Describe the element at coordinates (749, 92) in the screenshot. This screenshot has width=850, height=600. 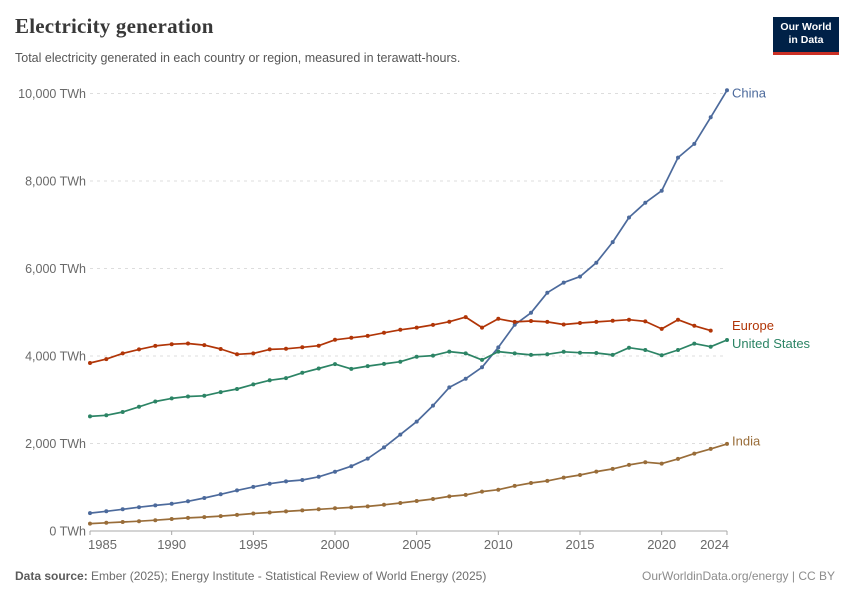
I see `series-label-china: China` at that location.